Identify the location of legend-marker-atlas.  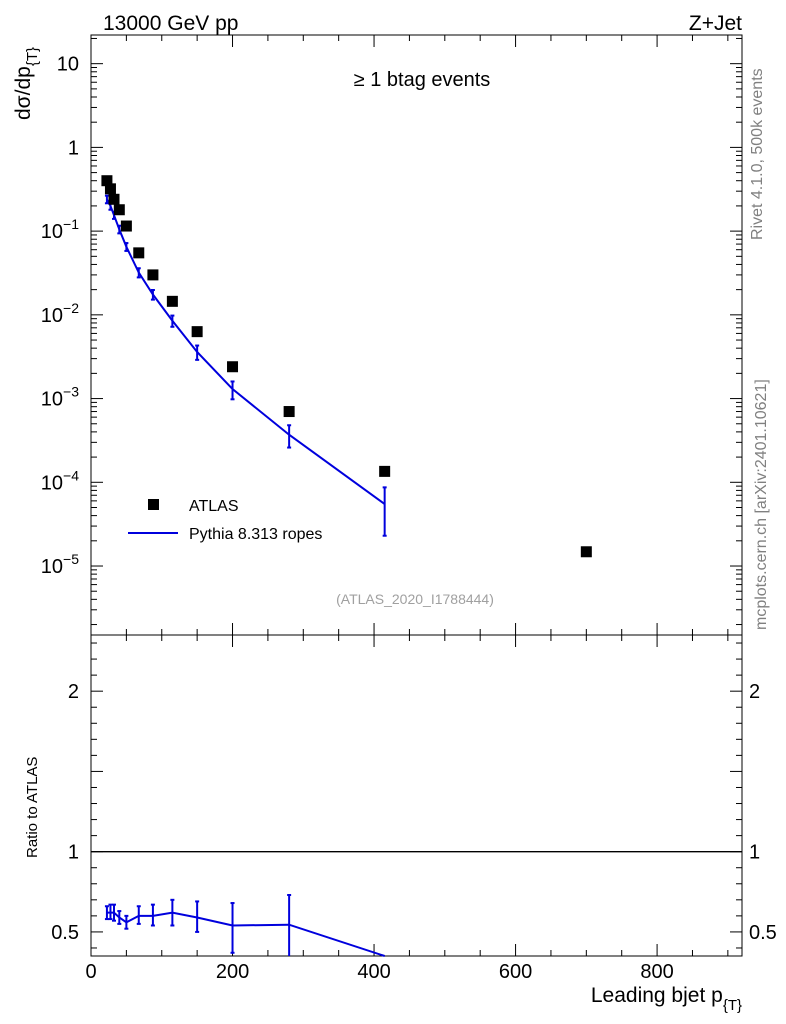
(153, 504).